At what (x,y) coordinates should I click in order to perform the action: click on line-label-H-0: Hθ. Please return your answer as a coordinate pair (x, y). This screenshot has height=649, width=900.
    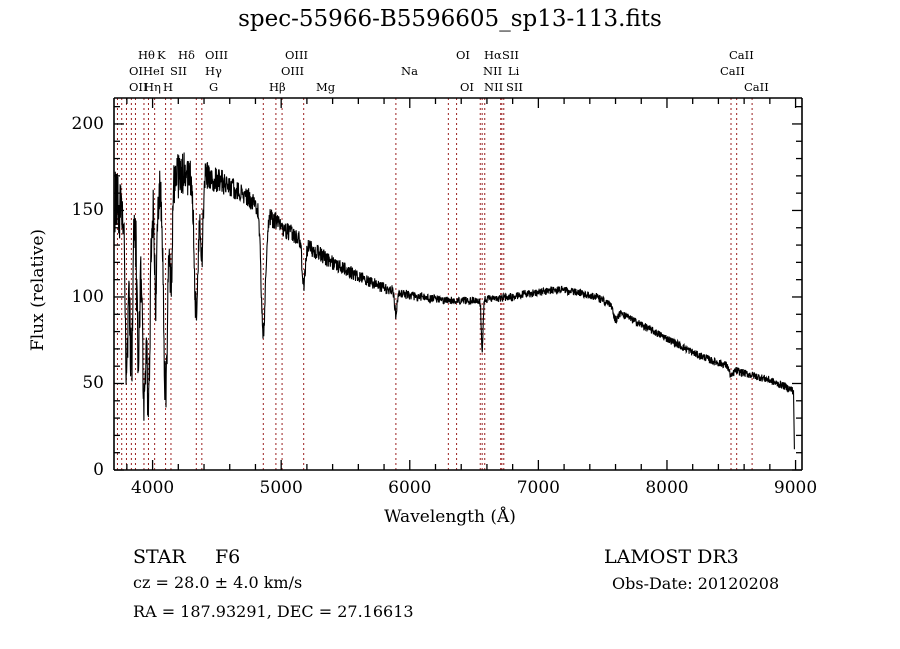
    Looking at the image, I should click on (146, 55).